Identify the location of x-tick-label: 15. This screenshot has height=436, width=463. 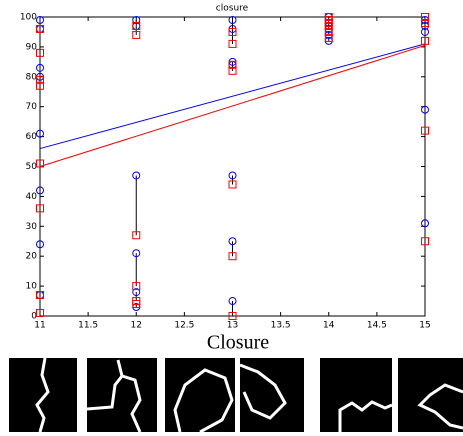
(424, 326).